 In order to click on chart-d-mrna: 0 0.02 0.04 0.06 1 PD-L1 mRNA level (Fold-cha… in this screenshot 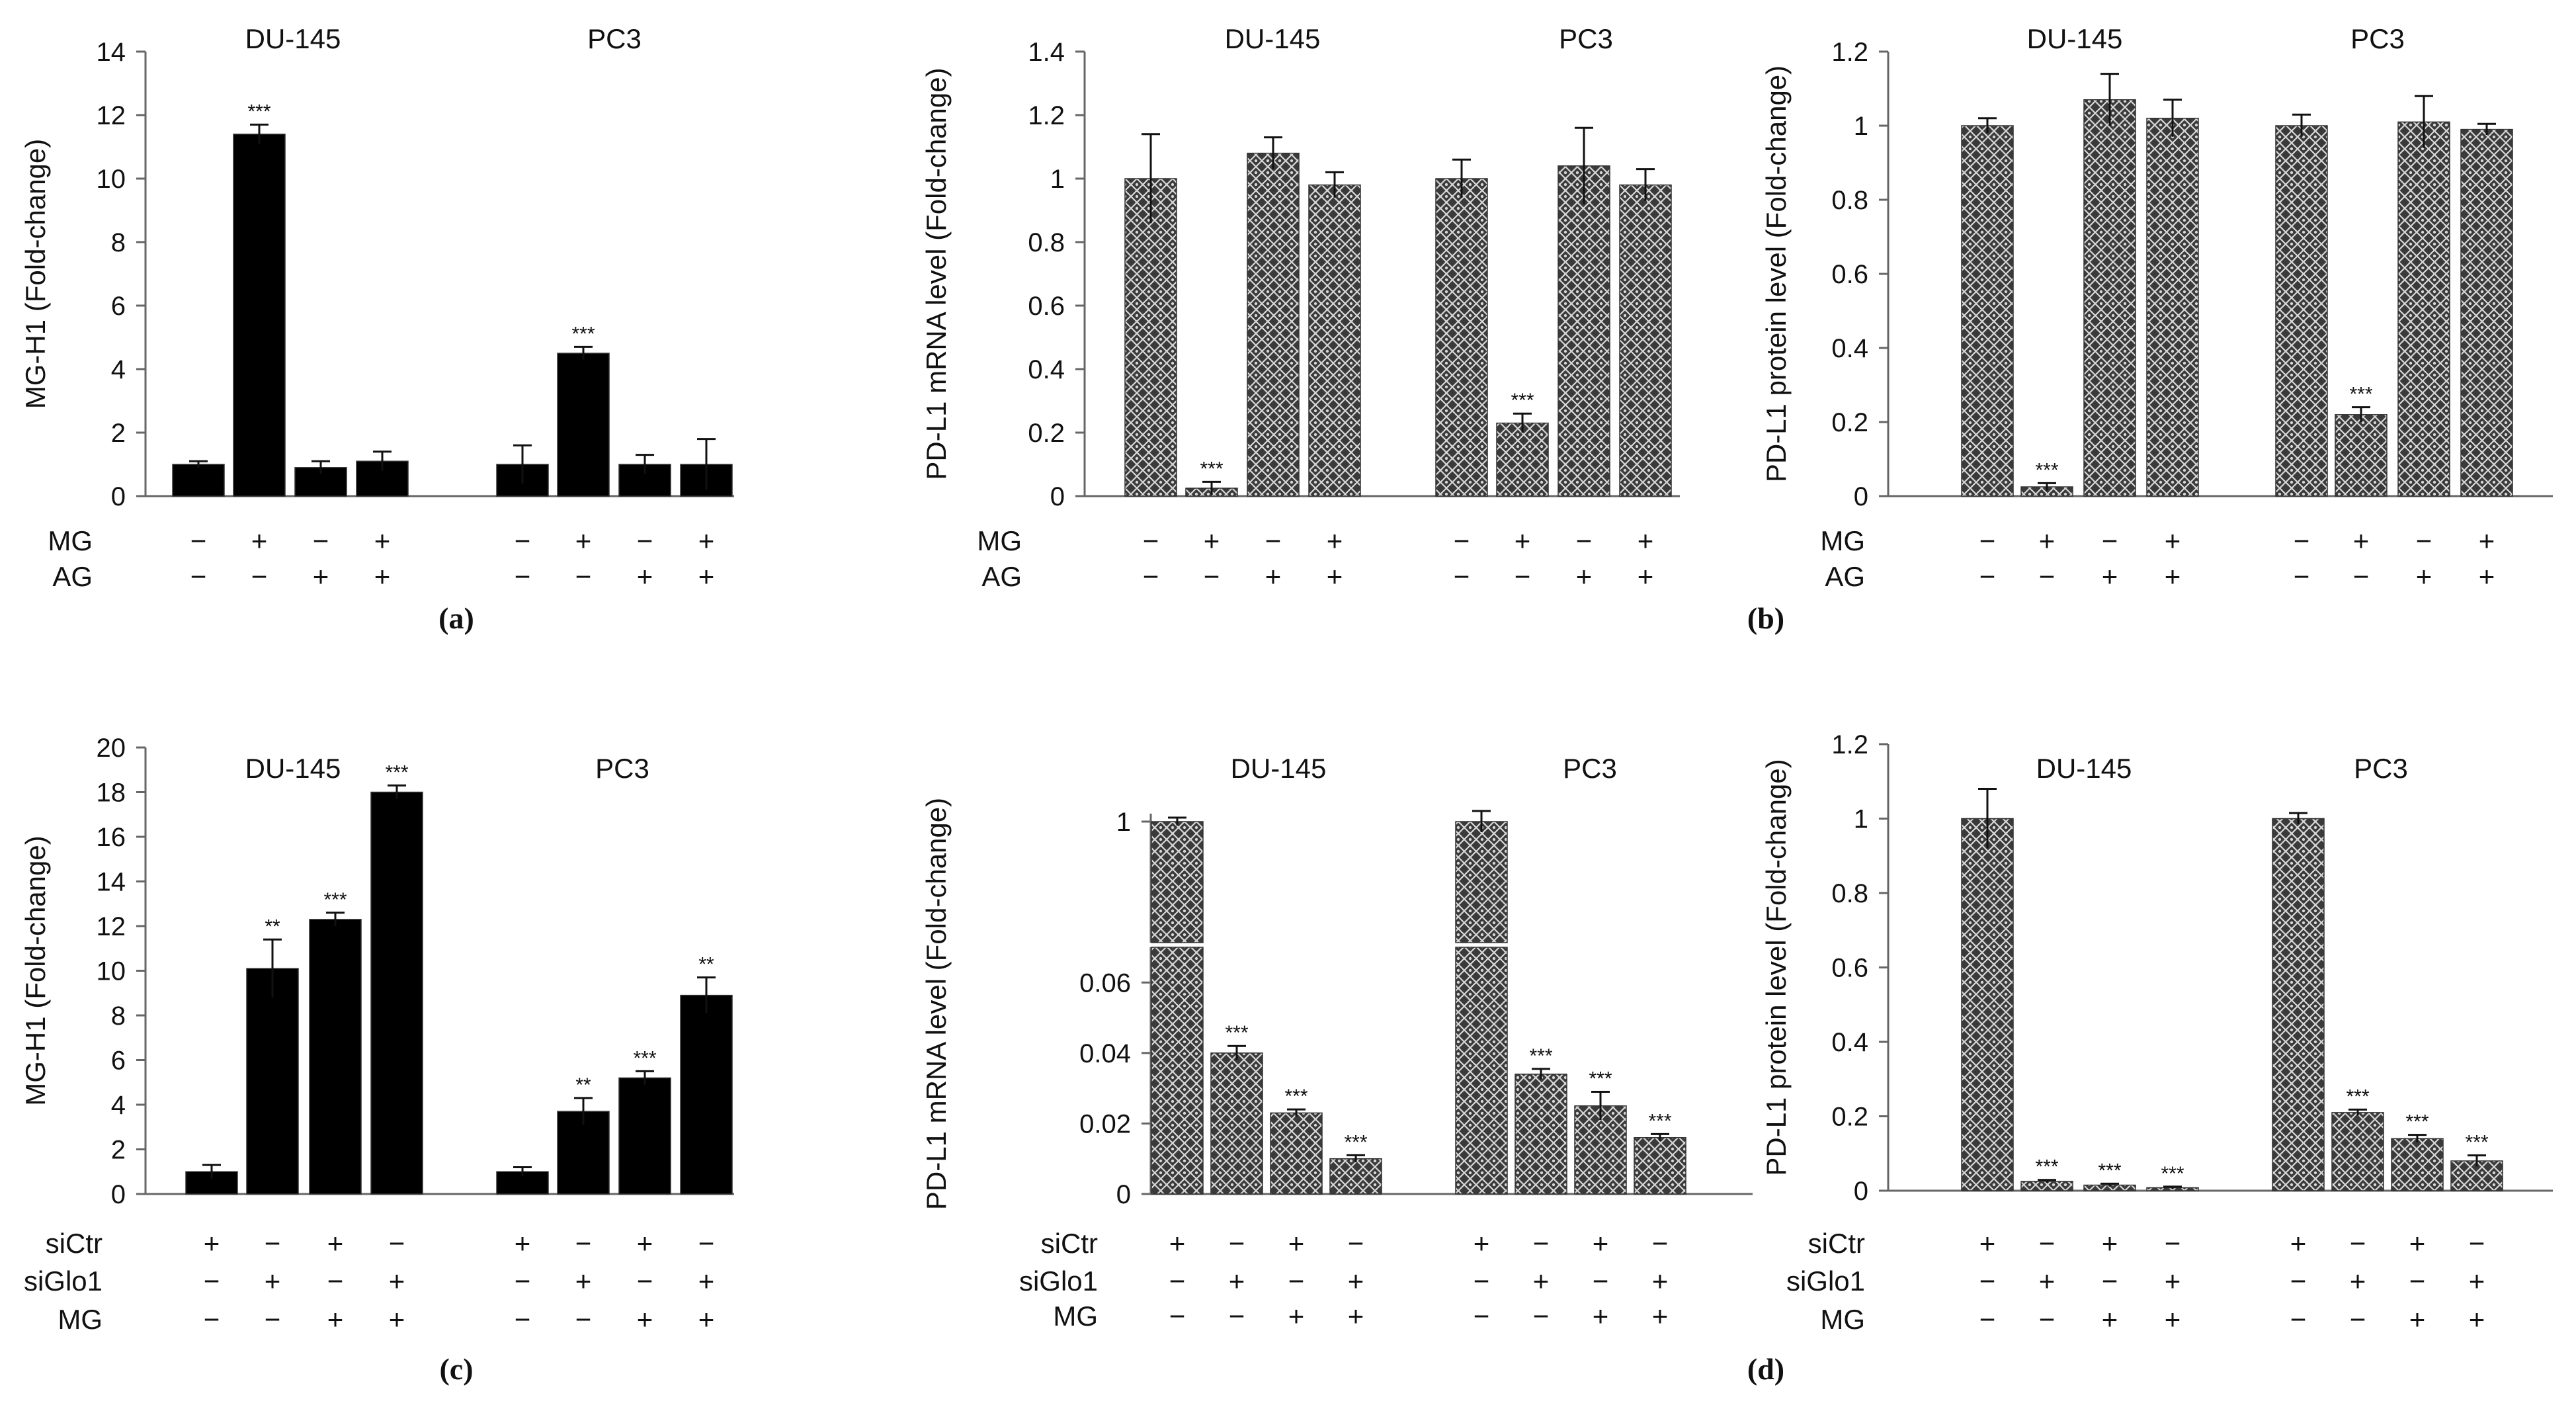, I will do `click(1337, 1042)`.